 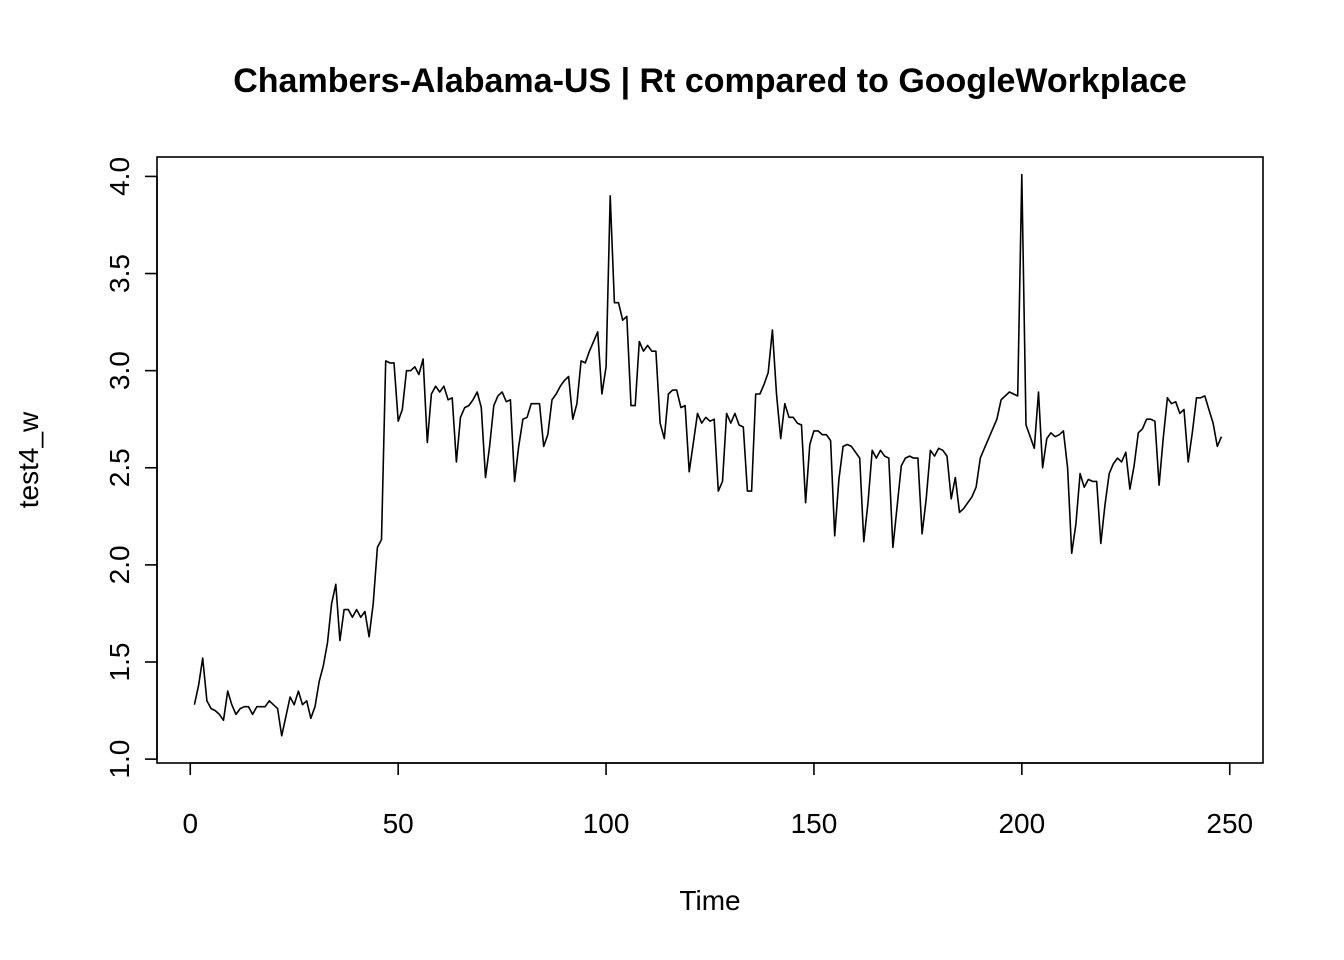 What do you see at coordinates (606, 823) in the screenshot?
I see `x-tick-label: 100` at bounding box center [606, 823].